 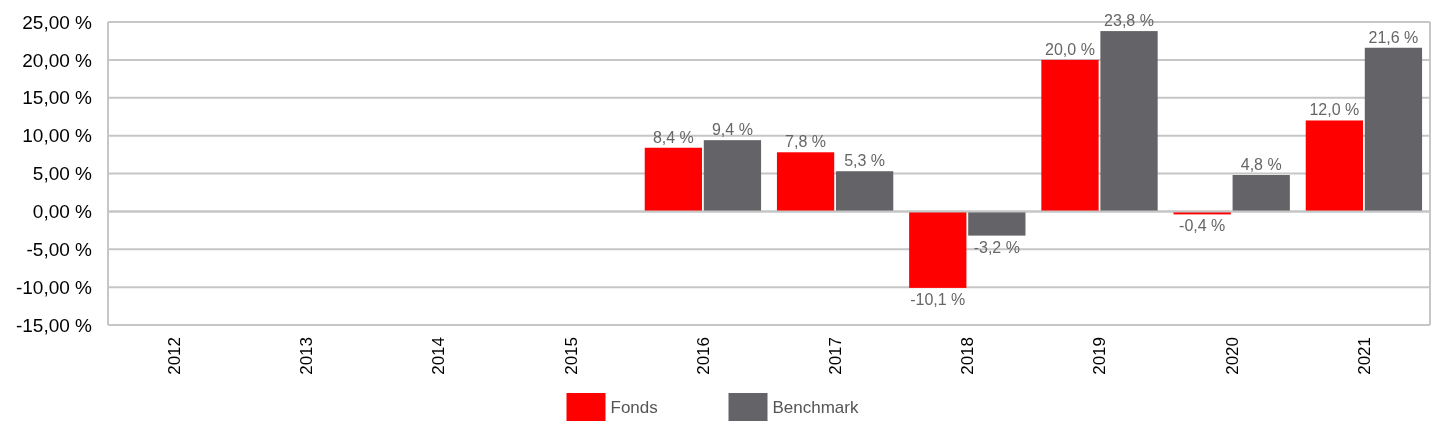 What do you see at coordinates (1232, 356) in the screenshot?
I see `x-tick-label: 2020` at bounding box center [1232, 356].